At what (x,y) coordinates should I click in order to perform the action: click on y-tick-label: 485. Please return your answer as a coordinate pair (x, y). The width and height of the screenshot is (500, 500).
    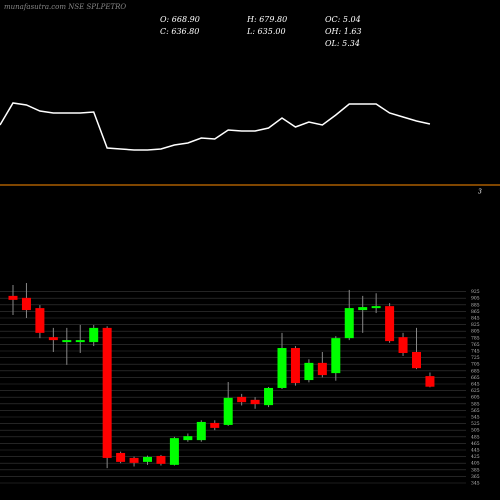
    Looking at the image, I should click on (475, 437).